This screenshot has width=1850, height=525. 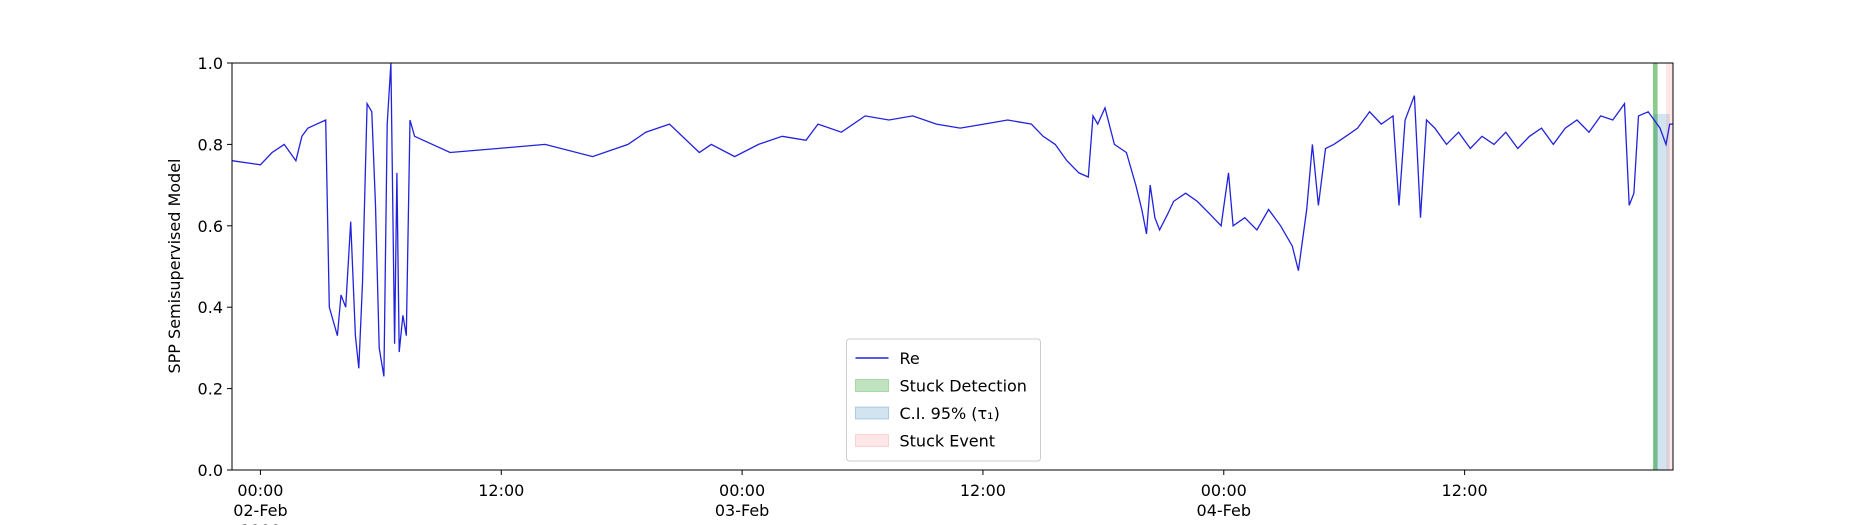 What do you see at coordinates (943, 400) in the screenshot?
I see `legend-box` at bounding box center [943, 400].